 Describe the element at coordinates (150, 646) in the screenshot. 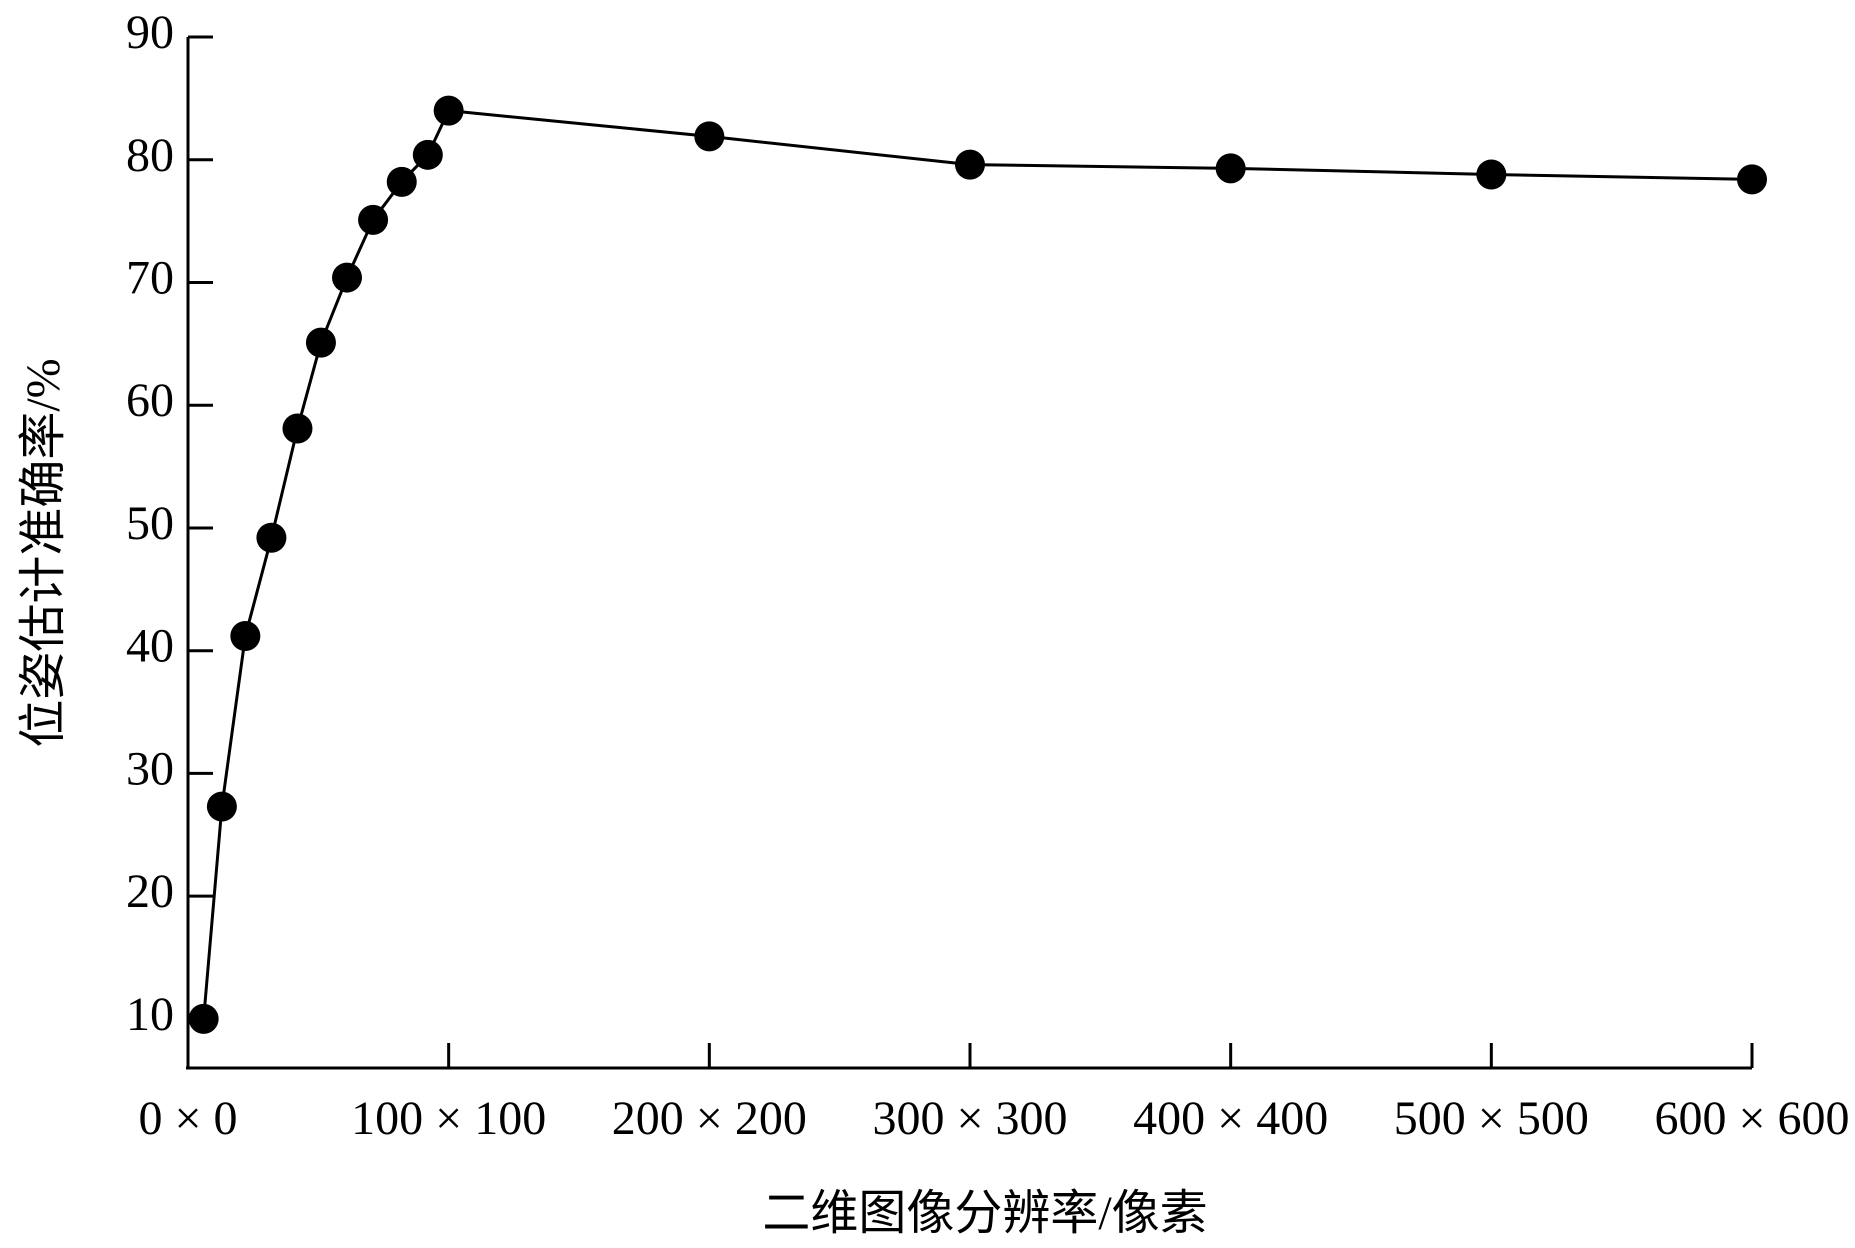

I see `y-tick-label: 40` at that location.